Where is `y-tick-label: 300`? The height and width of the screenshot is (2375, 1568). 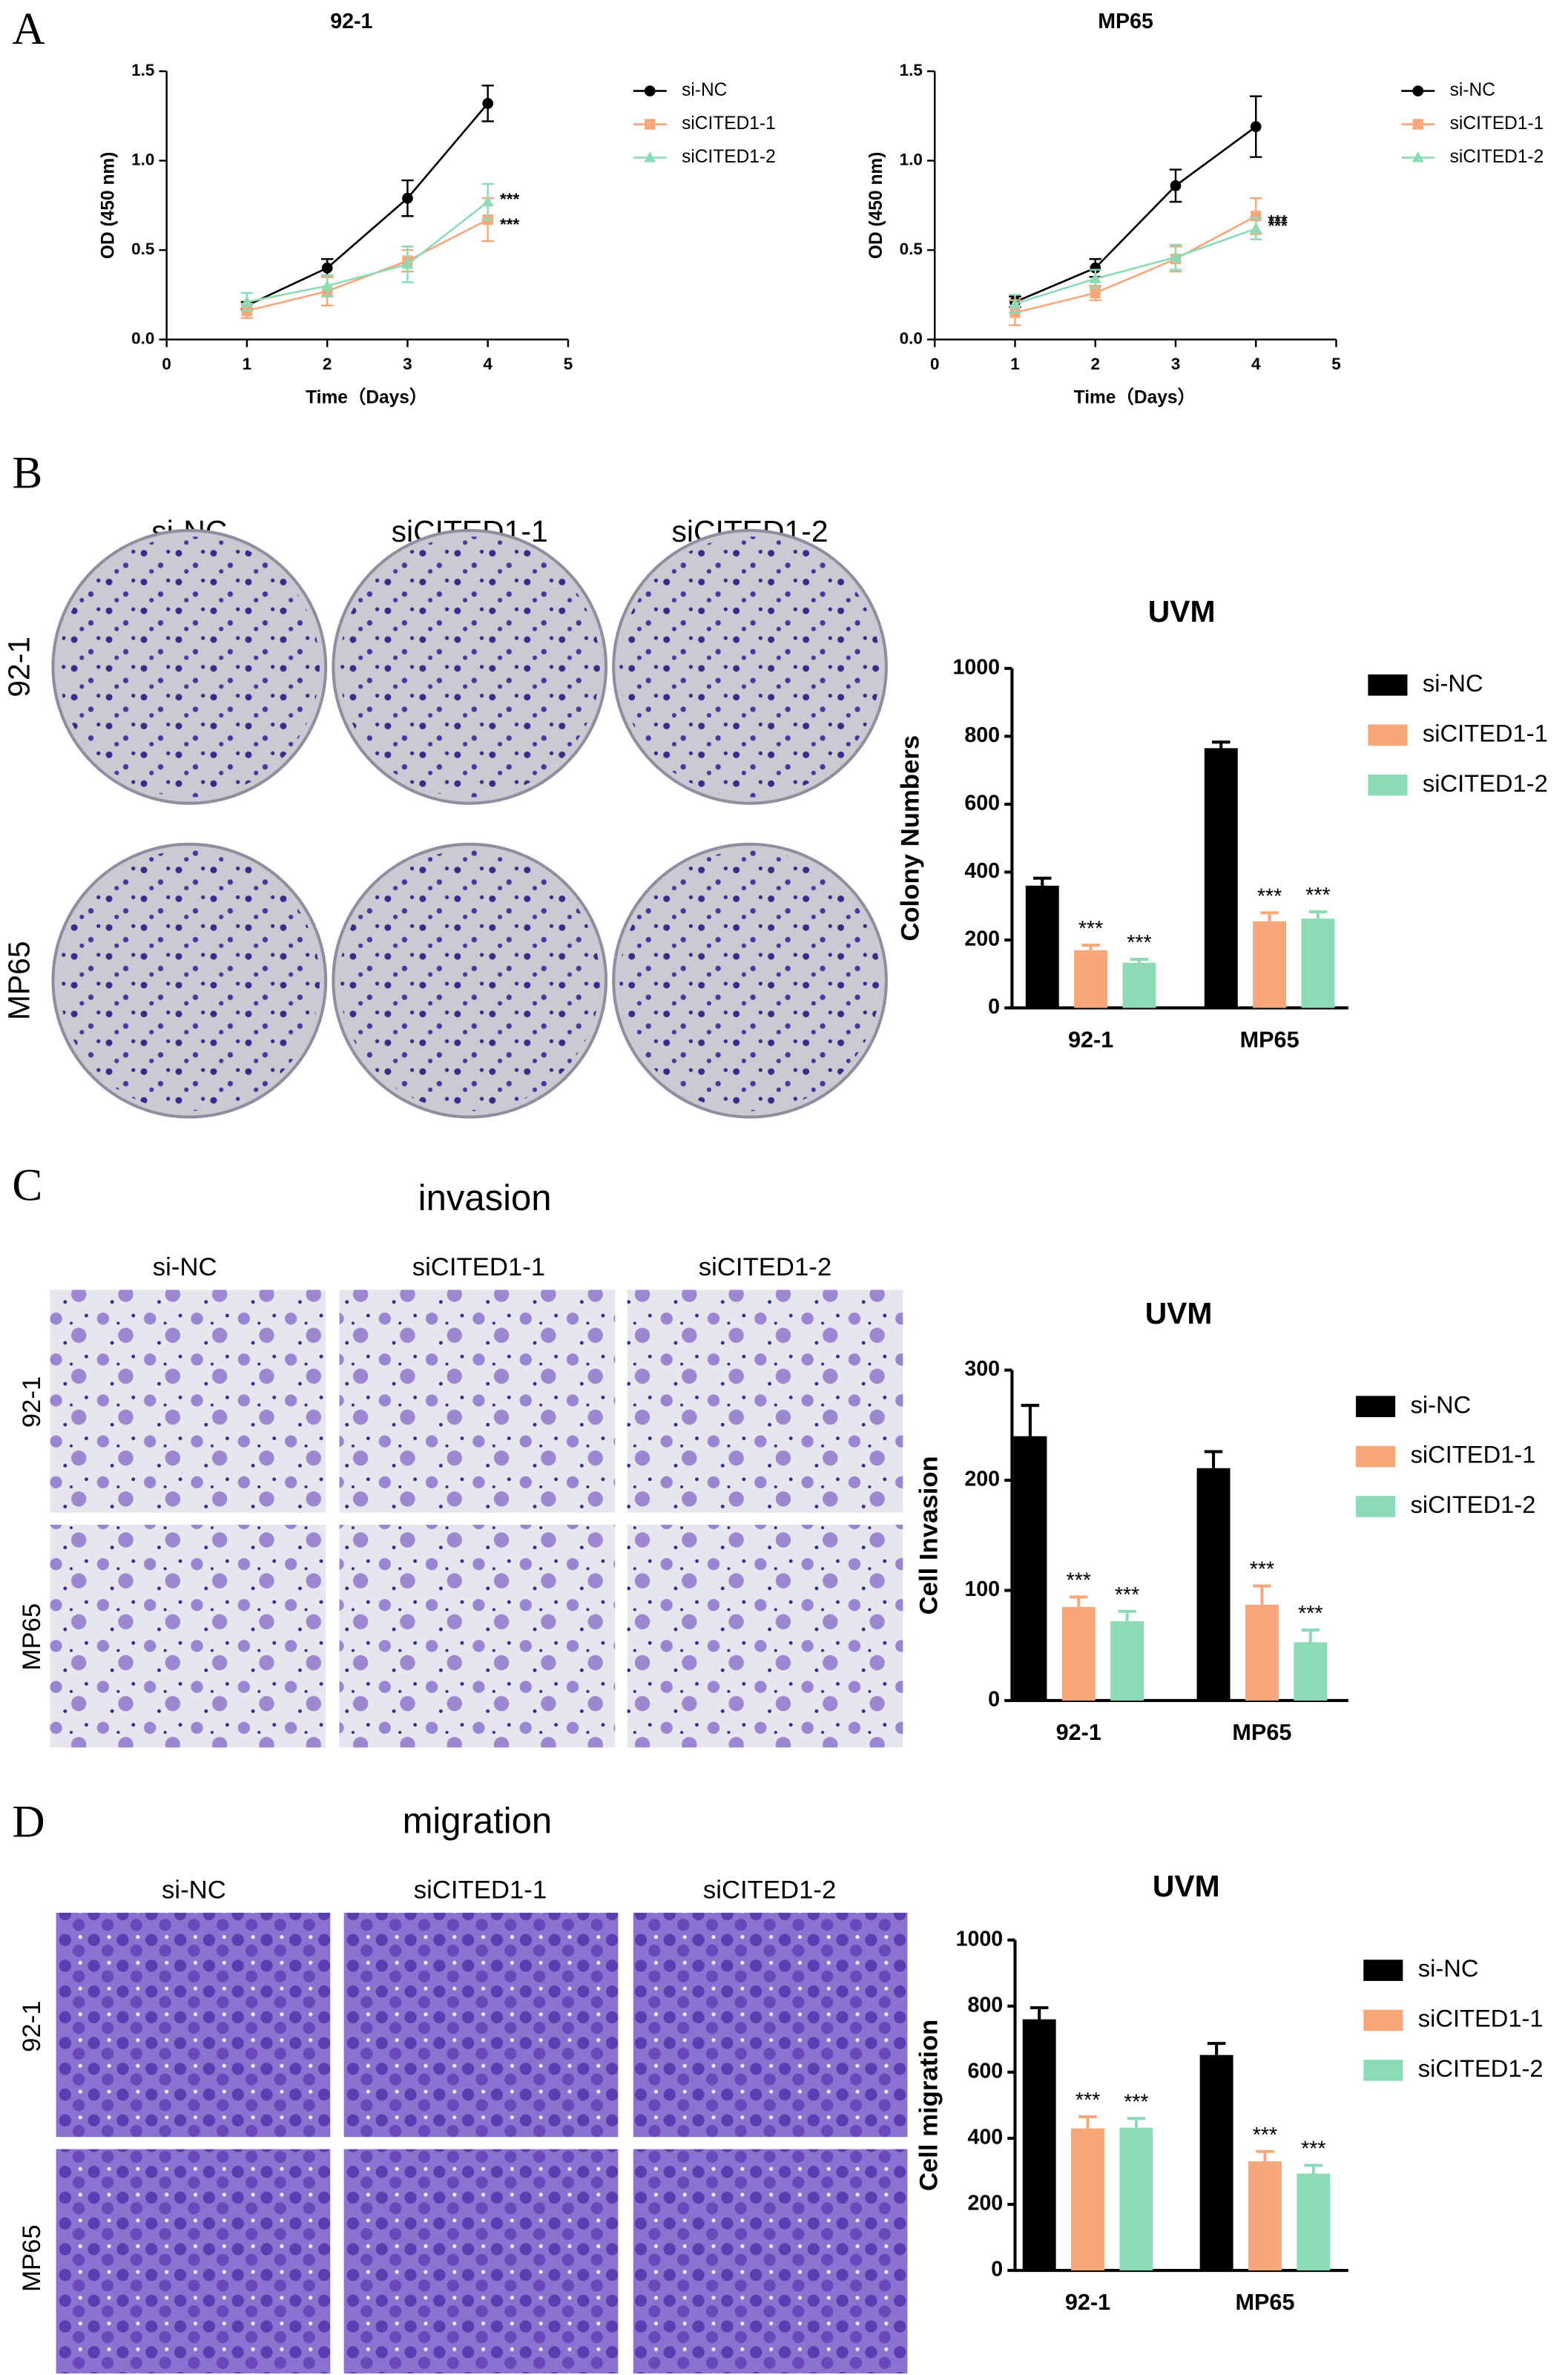 y-tick-label: 300 is located at coordinates (982, 1369).